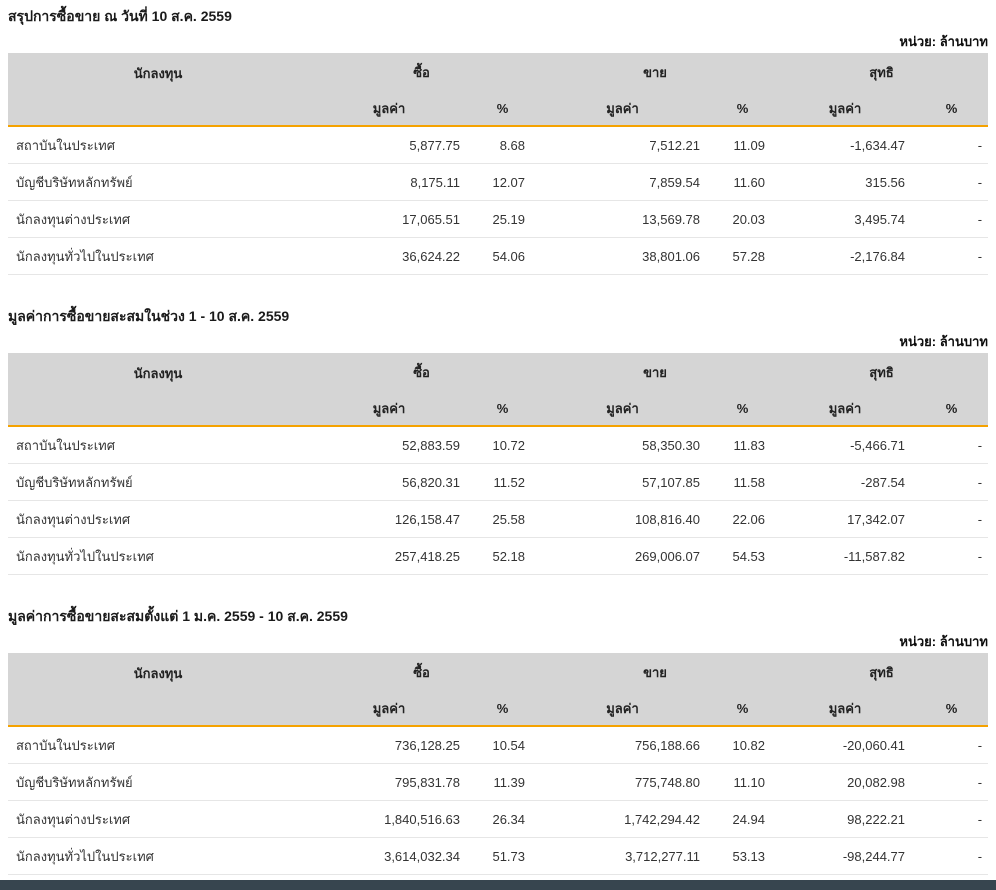  Describe the element at coordinates (623, 182) in the screenshot. I see `sell-value: 7,859.54` at that location.